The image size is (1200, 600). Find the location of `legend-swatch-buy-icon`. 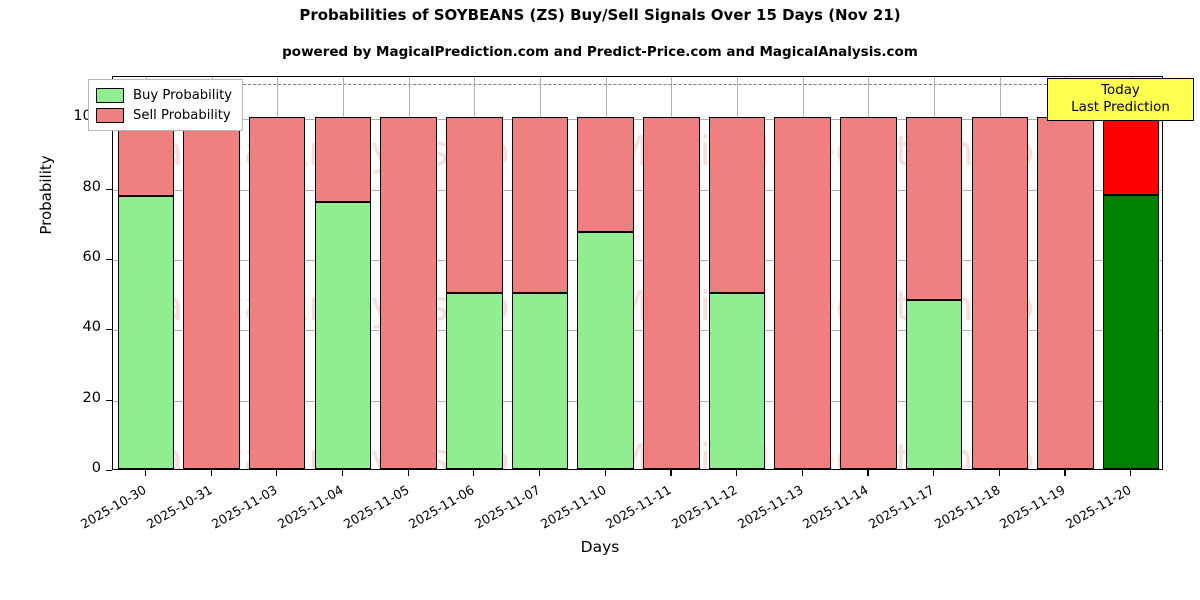

legend-swatch-buy-icon is located at coordinates (110, 95).